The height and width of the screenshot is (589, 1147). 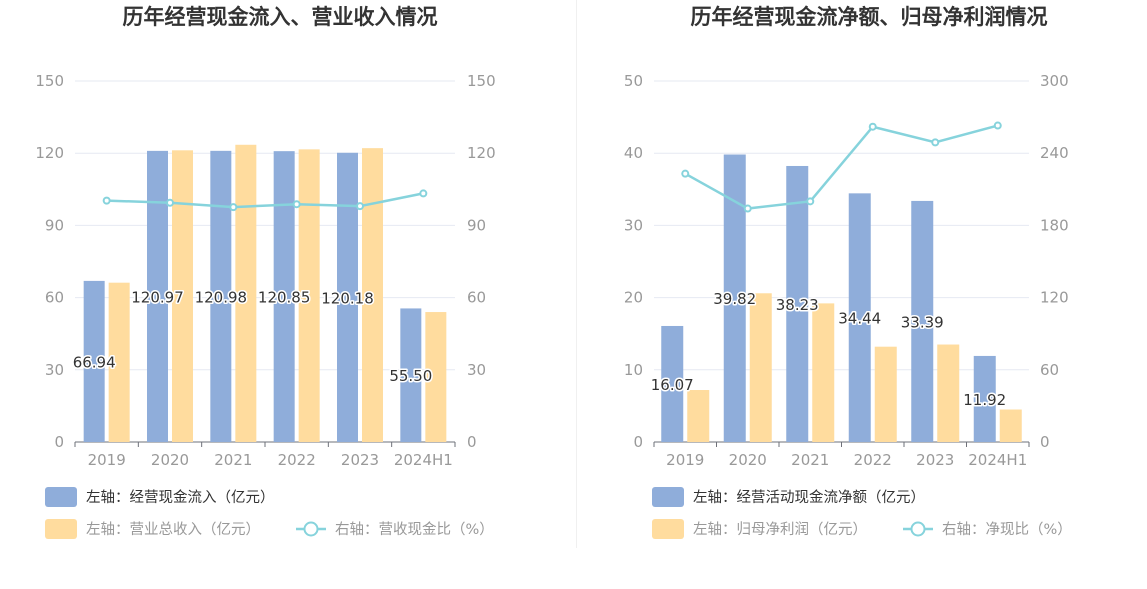 What do you see at coordinates (1054, 225) in the screenshot?
I see `y-right-tick-label: 180` at bounding box center [1054, 225].